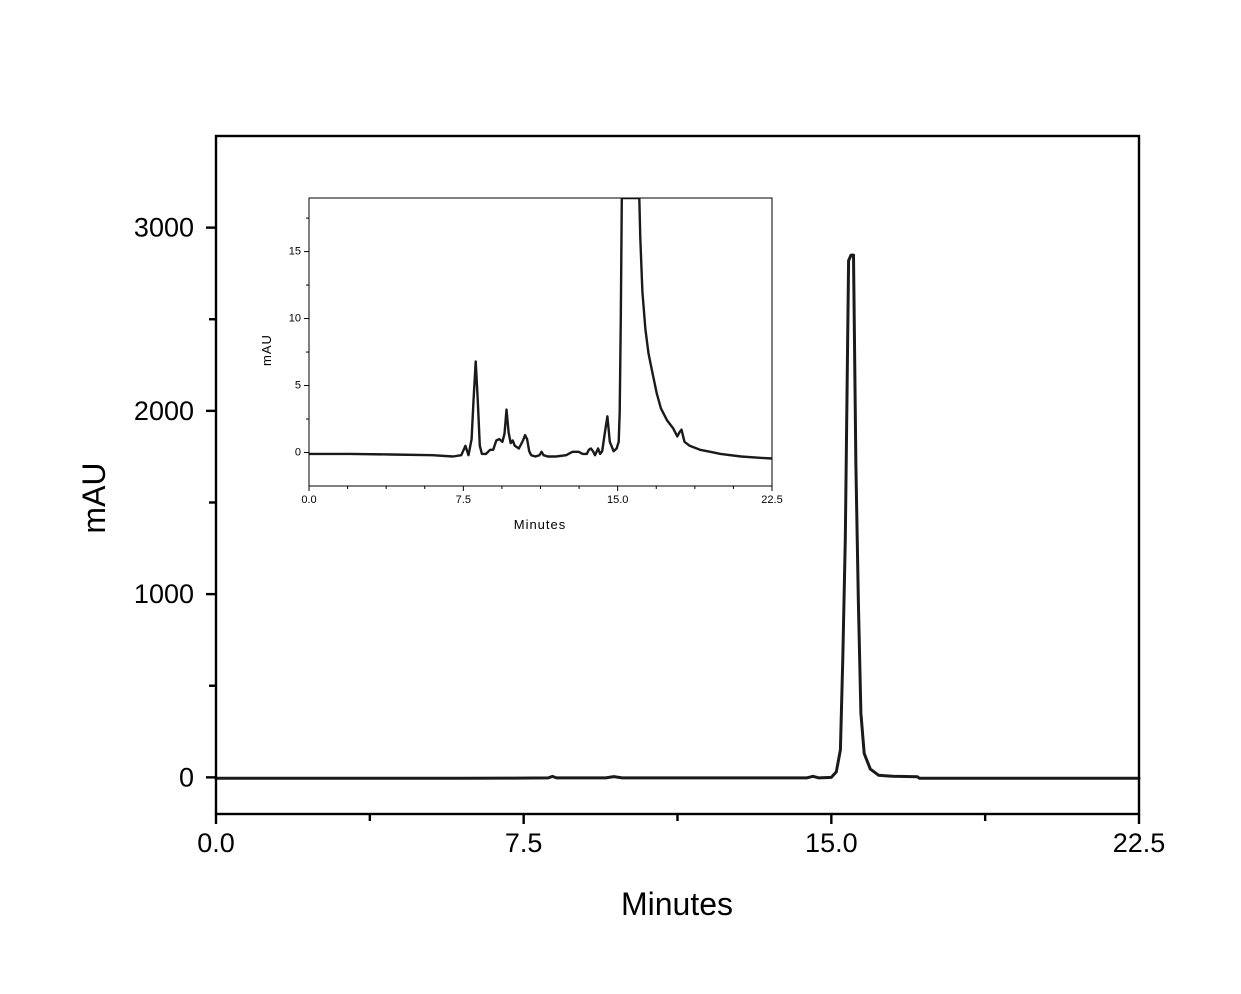 The height and width of the screenshot is (994, 1241). I want to click on inset-x-axis-title: Minutes, so click(540, 524).